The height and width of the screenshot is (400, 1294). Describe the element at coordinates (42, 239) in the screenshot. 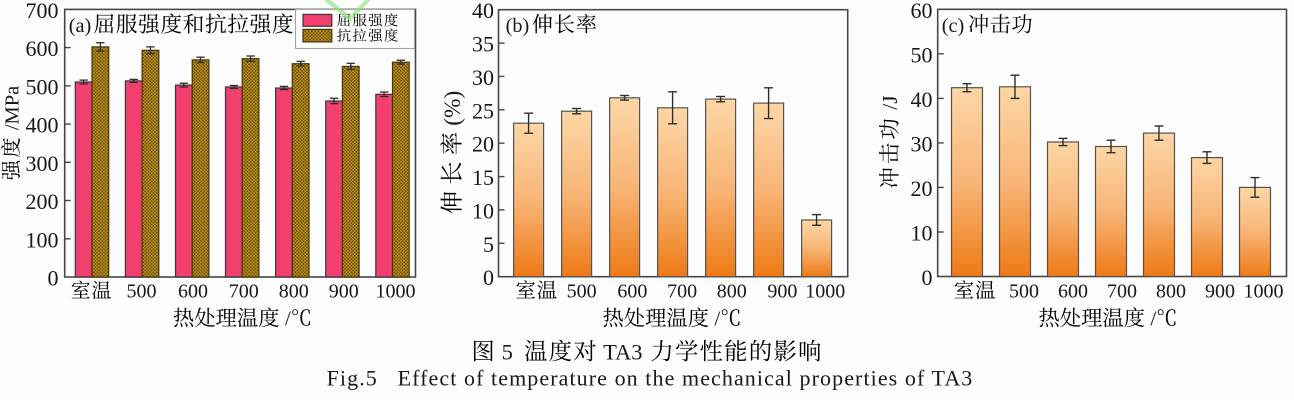

I see `svg-text: 100` at that location.